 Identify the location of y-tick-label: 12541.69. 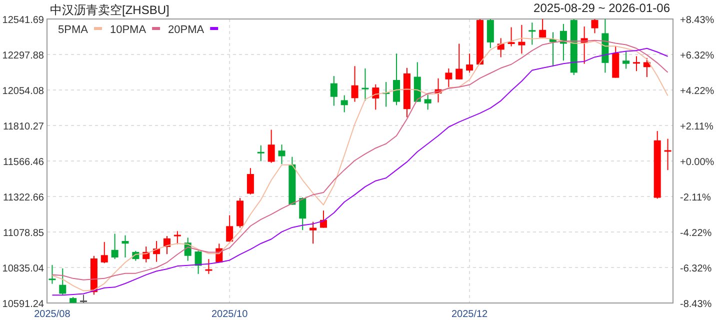
(23, 20).